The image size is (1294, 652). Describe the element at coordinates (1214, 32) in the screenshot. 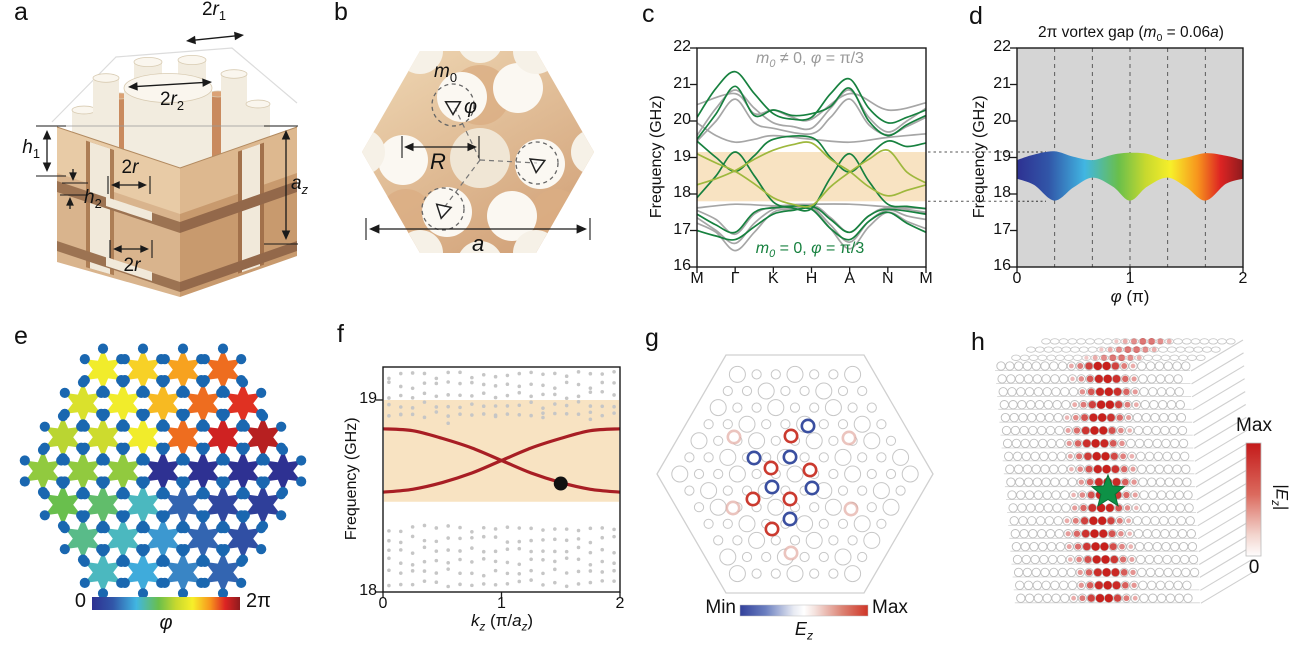

I see `label-part: a` at that location.